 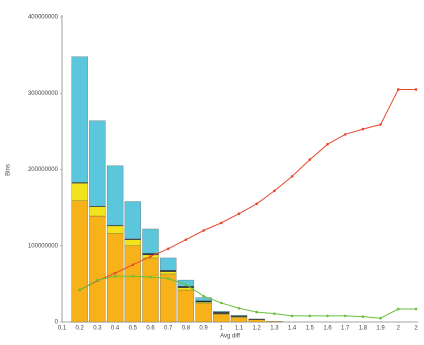 I want to click on y-tick-label: 300000000, so click(x=43, y=94).